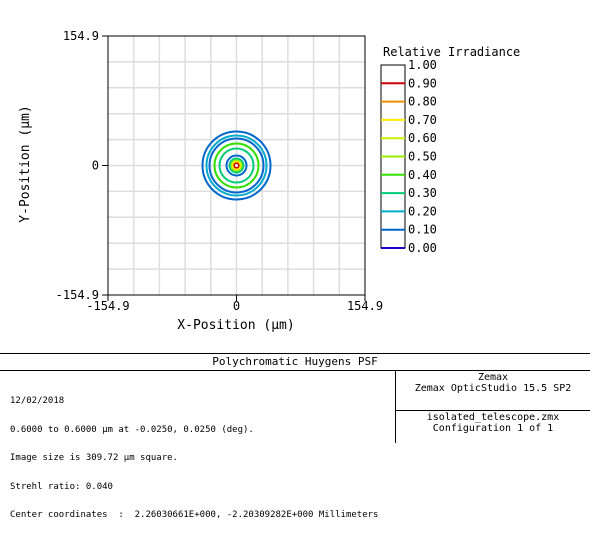 The width and height of the screenshot is (590, 540). Describe the element at coordinates (25, 163) in the screenshot. I see `y-axis-label: Y-Position (µm)` at that location.